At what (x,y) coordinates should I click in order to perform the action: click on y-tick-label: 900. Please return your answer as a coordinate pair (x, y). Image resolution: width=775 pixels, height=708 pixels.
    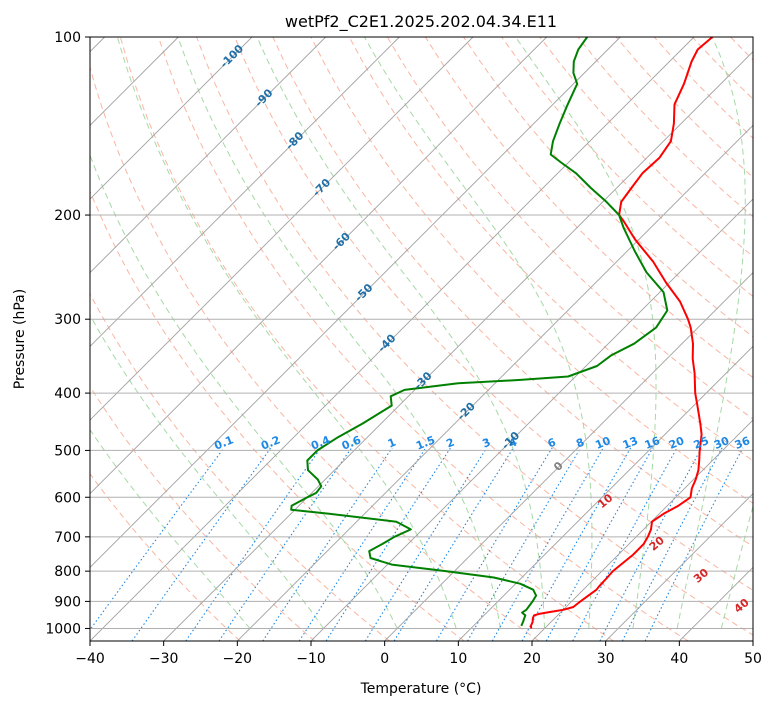
    Looking at the image, I should click on (67, 602).